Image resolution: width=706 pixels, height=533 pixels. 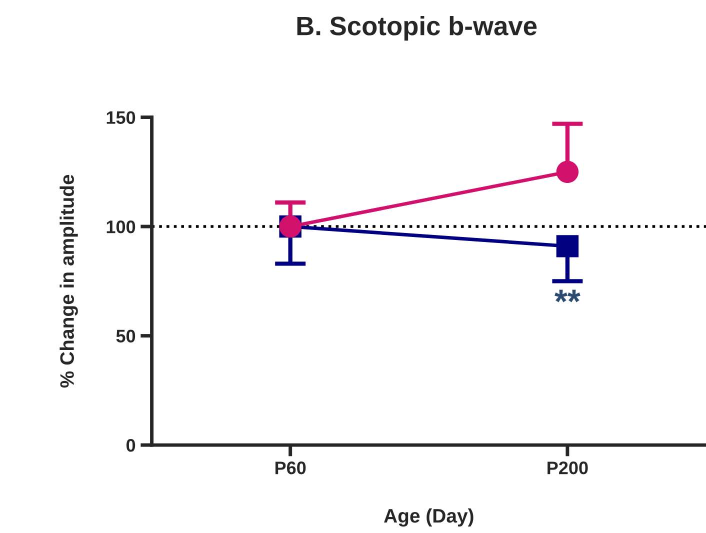 I want to click on y-tick-label: 50, so click(x=126, y=336).